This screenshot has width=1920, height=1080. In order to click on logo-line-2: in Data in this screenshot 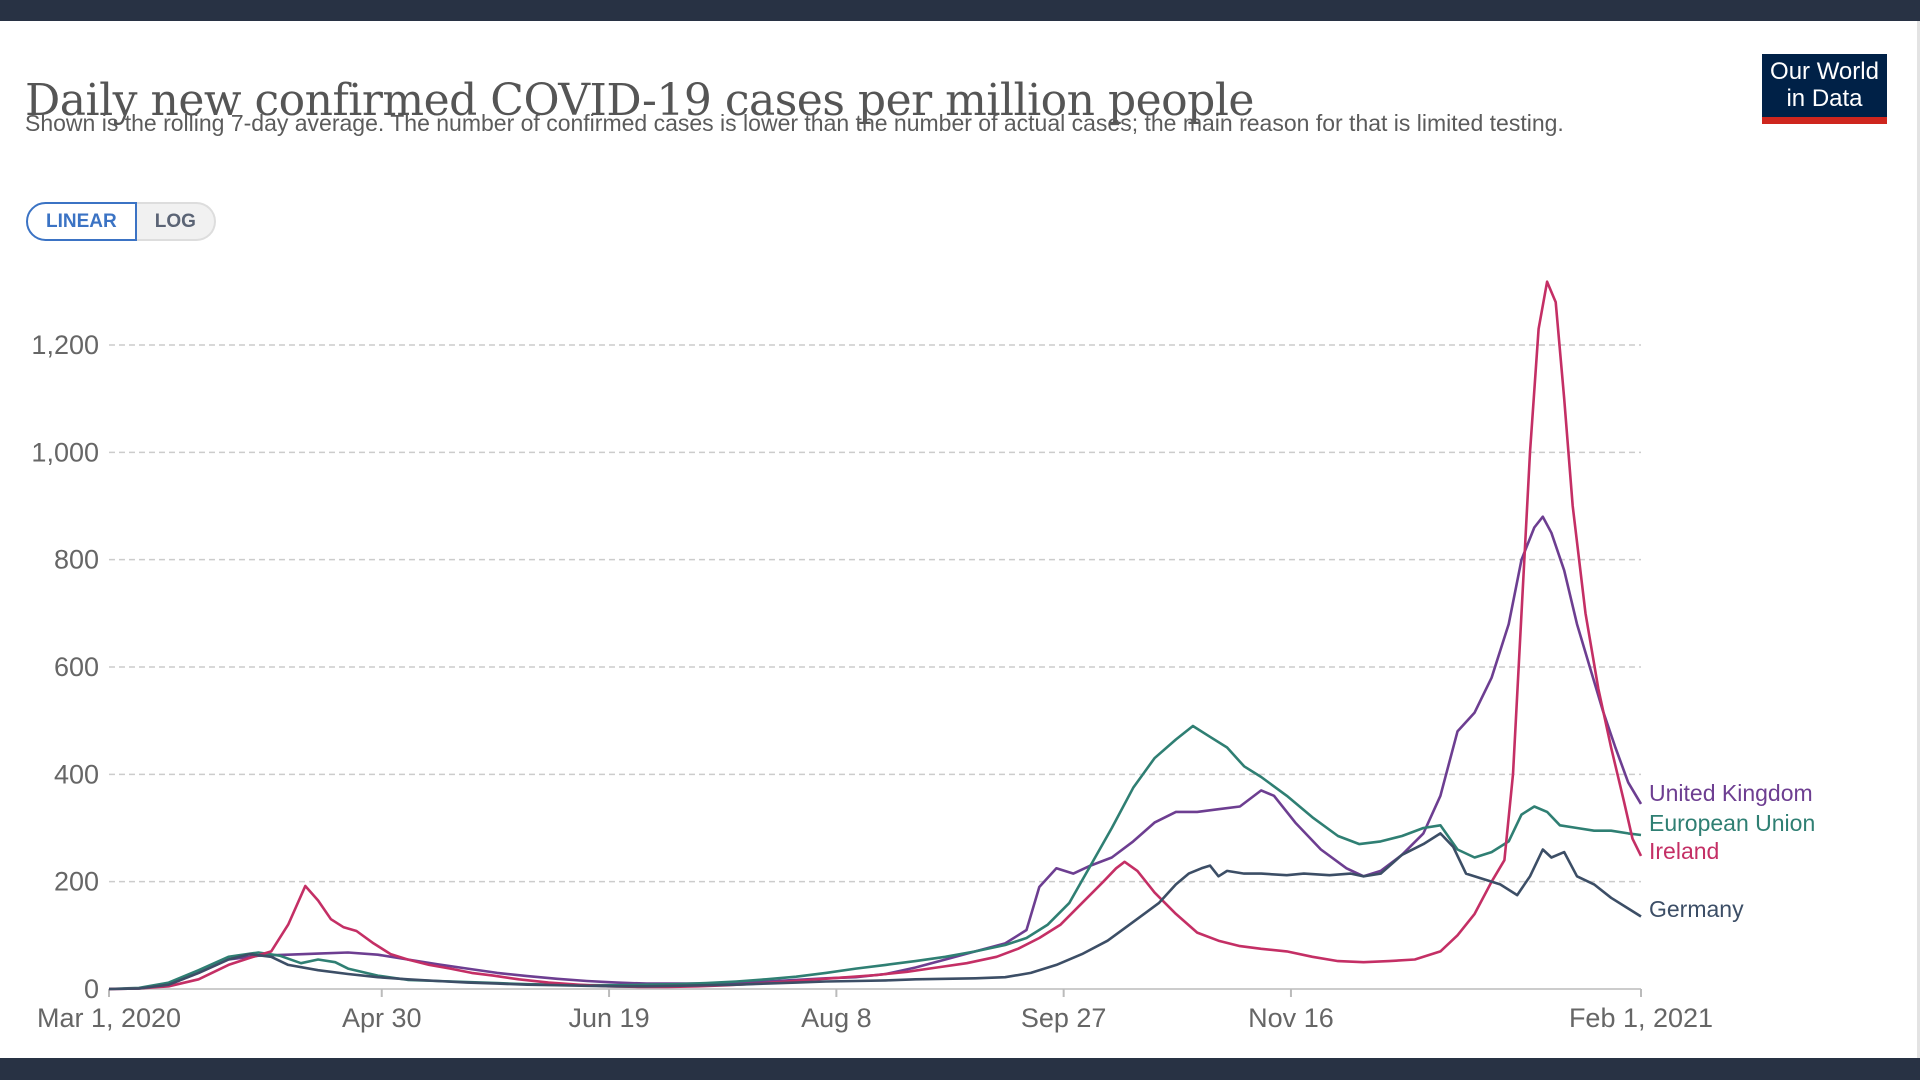, I will do `click(1824, 98)`.